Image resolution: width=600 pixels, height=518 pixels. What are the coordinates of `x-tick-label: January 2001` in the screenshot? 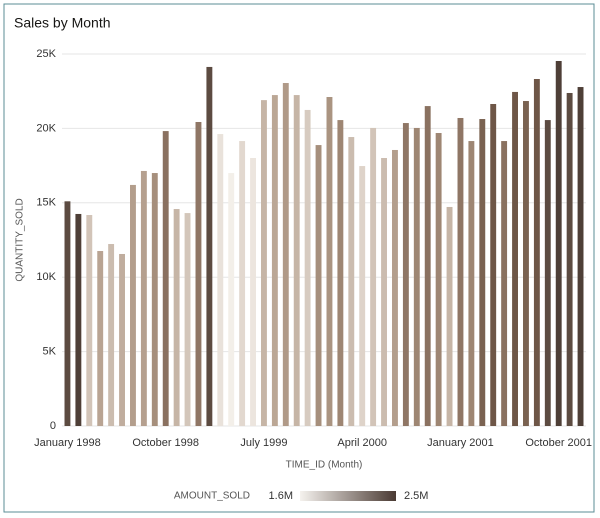 It's located at (460, 443).